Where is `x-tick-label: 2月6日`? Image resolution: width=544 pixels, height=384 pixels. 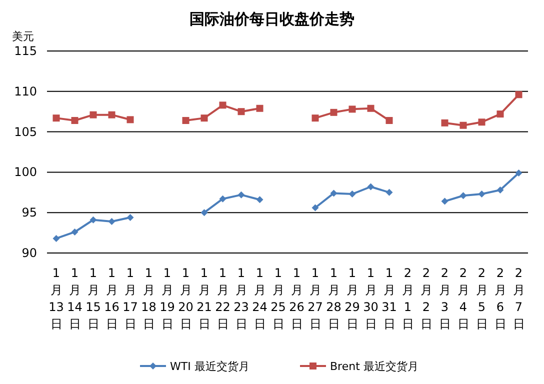
x-tick-label: 2月6日 is located at coordinates (500, 298).